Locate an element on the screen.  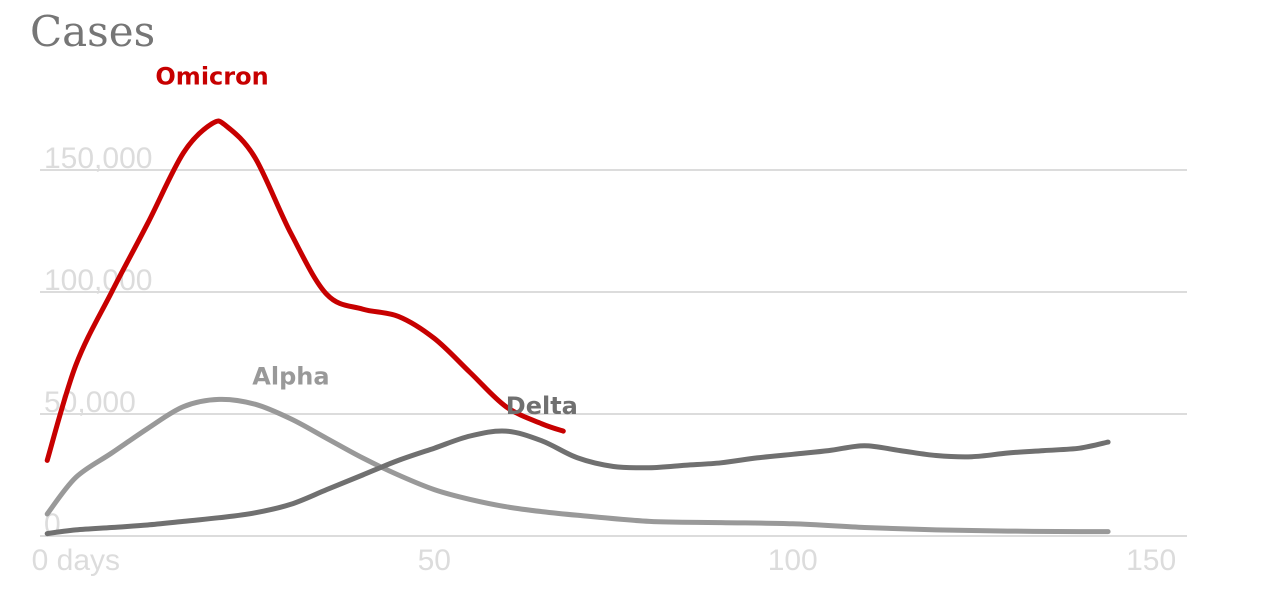
x-tick-label: 0 days is located at coordinates (76, 560).